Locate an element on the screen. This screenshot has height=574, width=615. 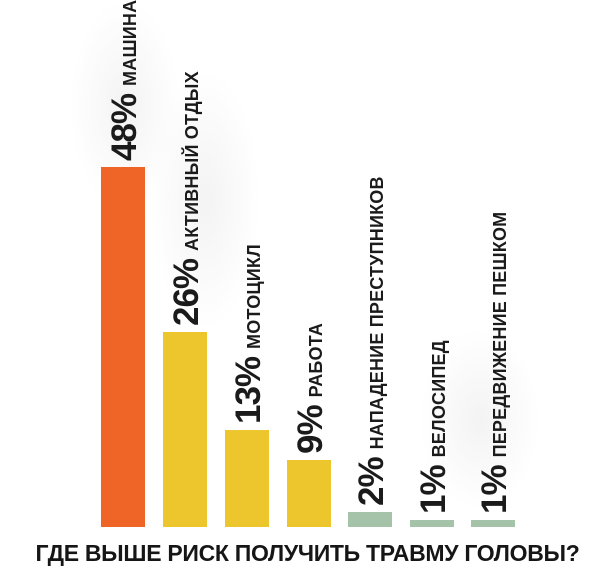
bar-label: 2% НАПАДЕНИЕ ПРЕСТУПНИКОВ is located at coordinates (371, 341).